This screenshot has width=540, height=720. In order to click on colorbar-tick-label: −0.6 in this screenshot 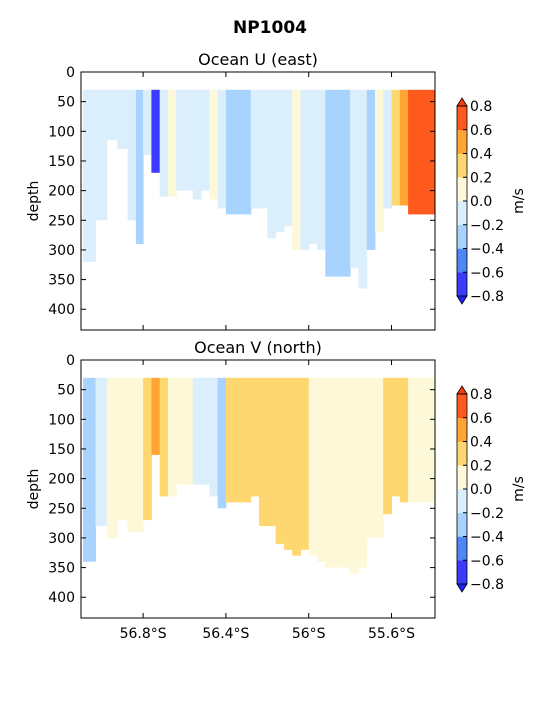, I will do `click(487, 273)`.